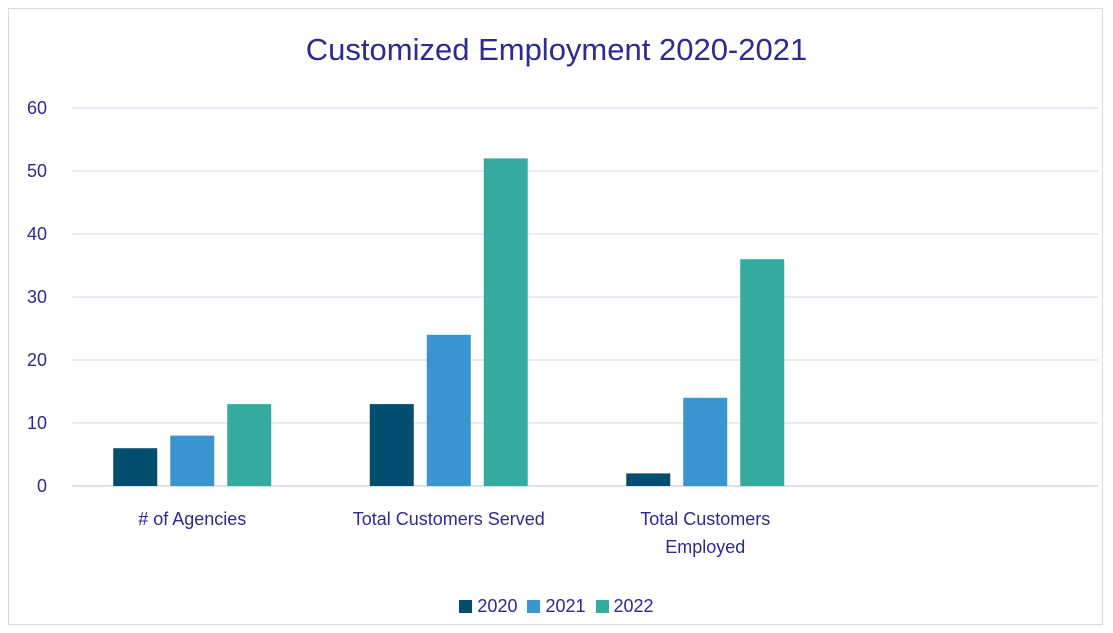  Describe the element at coordinates (37, 108) in the screenshot. I see `y-tick-label: 60` at that location.